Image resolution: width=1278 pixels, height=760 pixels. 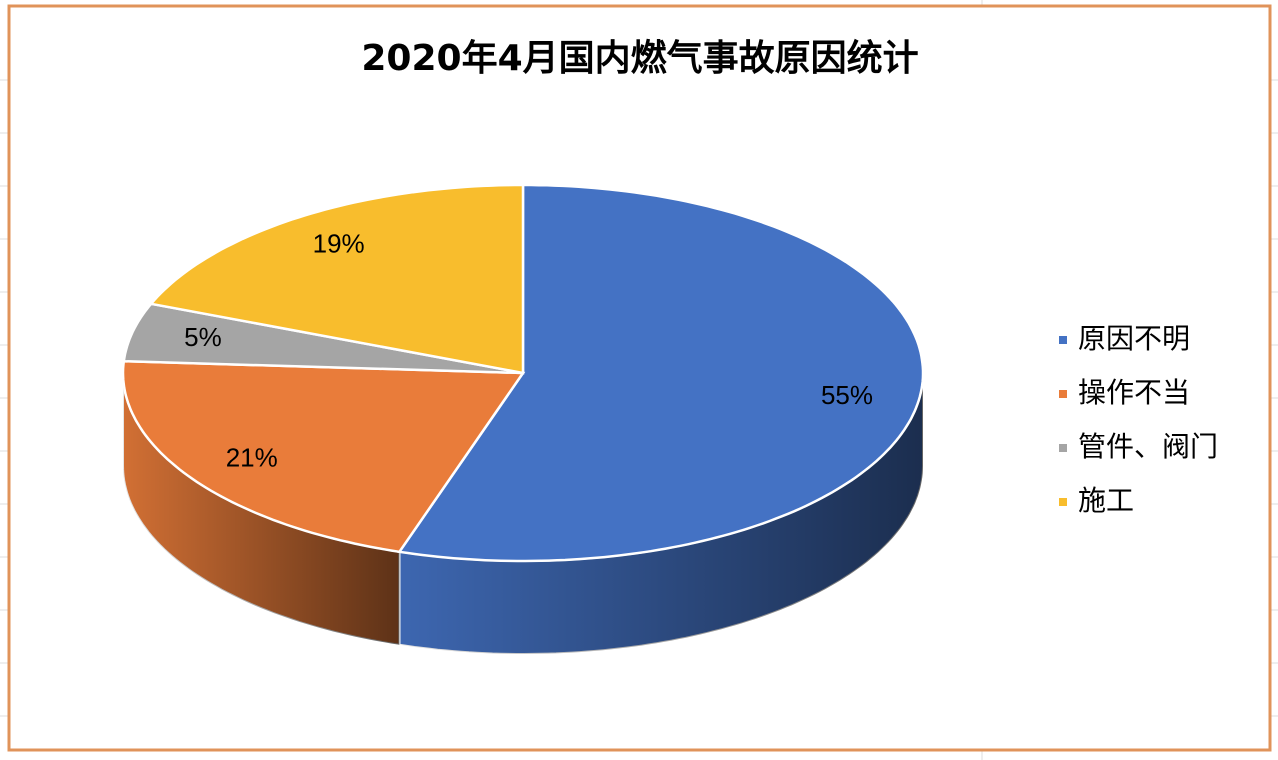 I want to click on data-label: 5%, so click(x=203, y=337).